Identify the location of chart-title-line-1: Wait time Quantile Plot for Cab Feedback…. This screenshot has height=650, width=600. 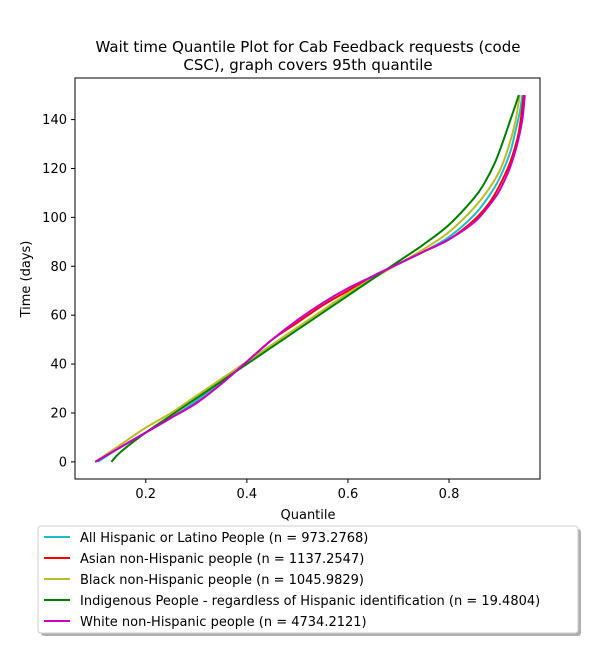
(308, 47).